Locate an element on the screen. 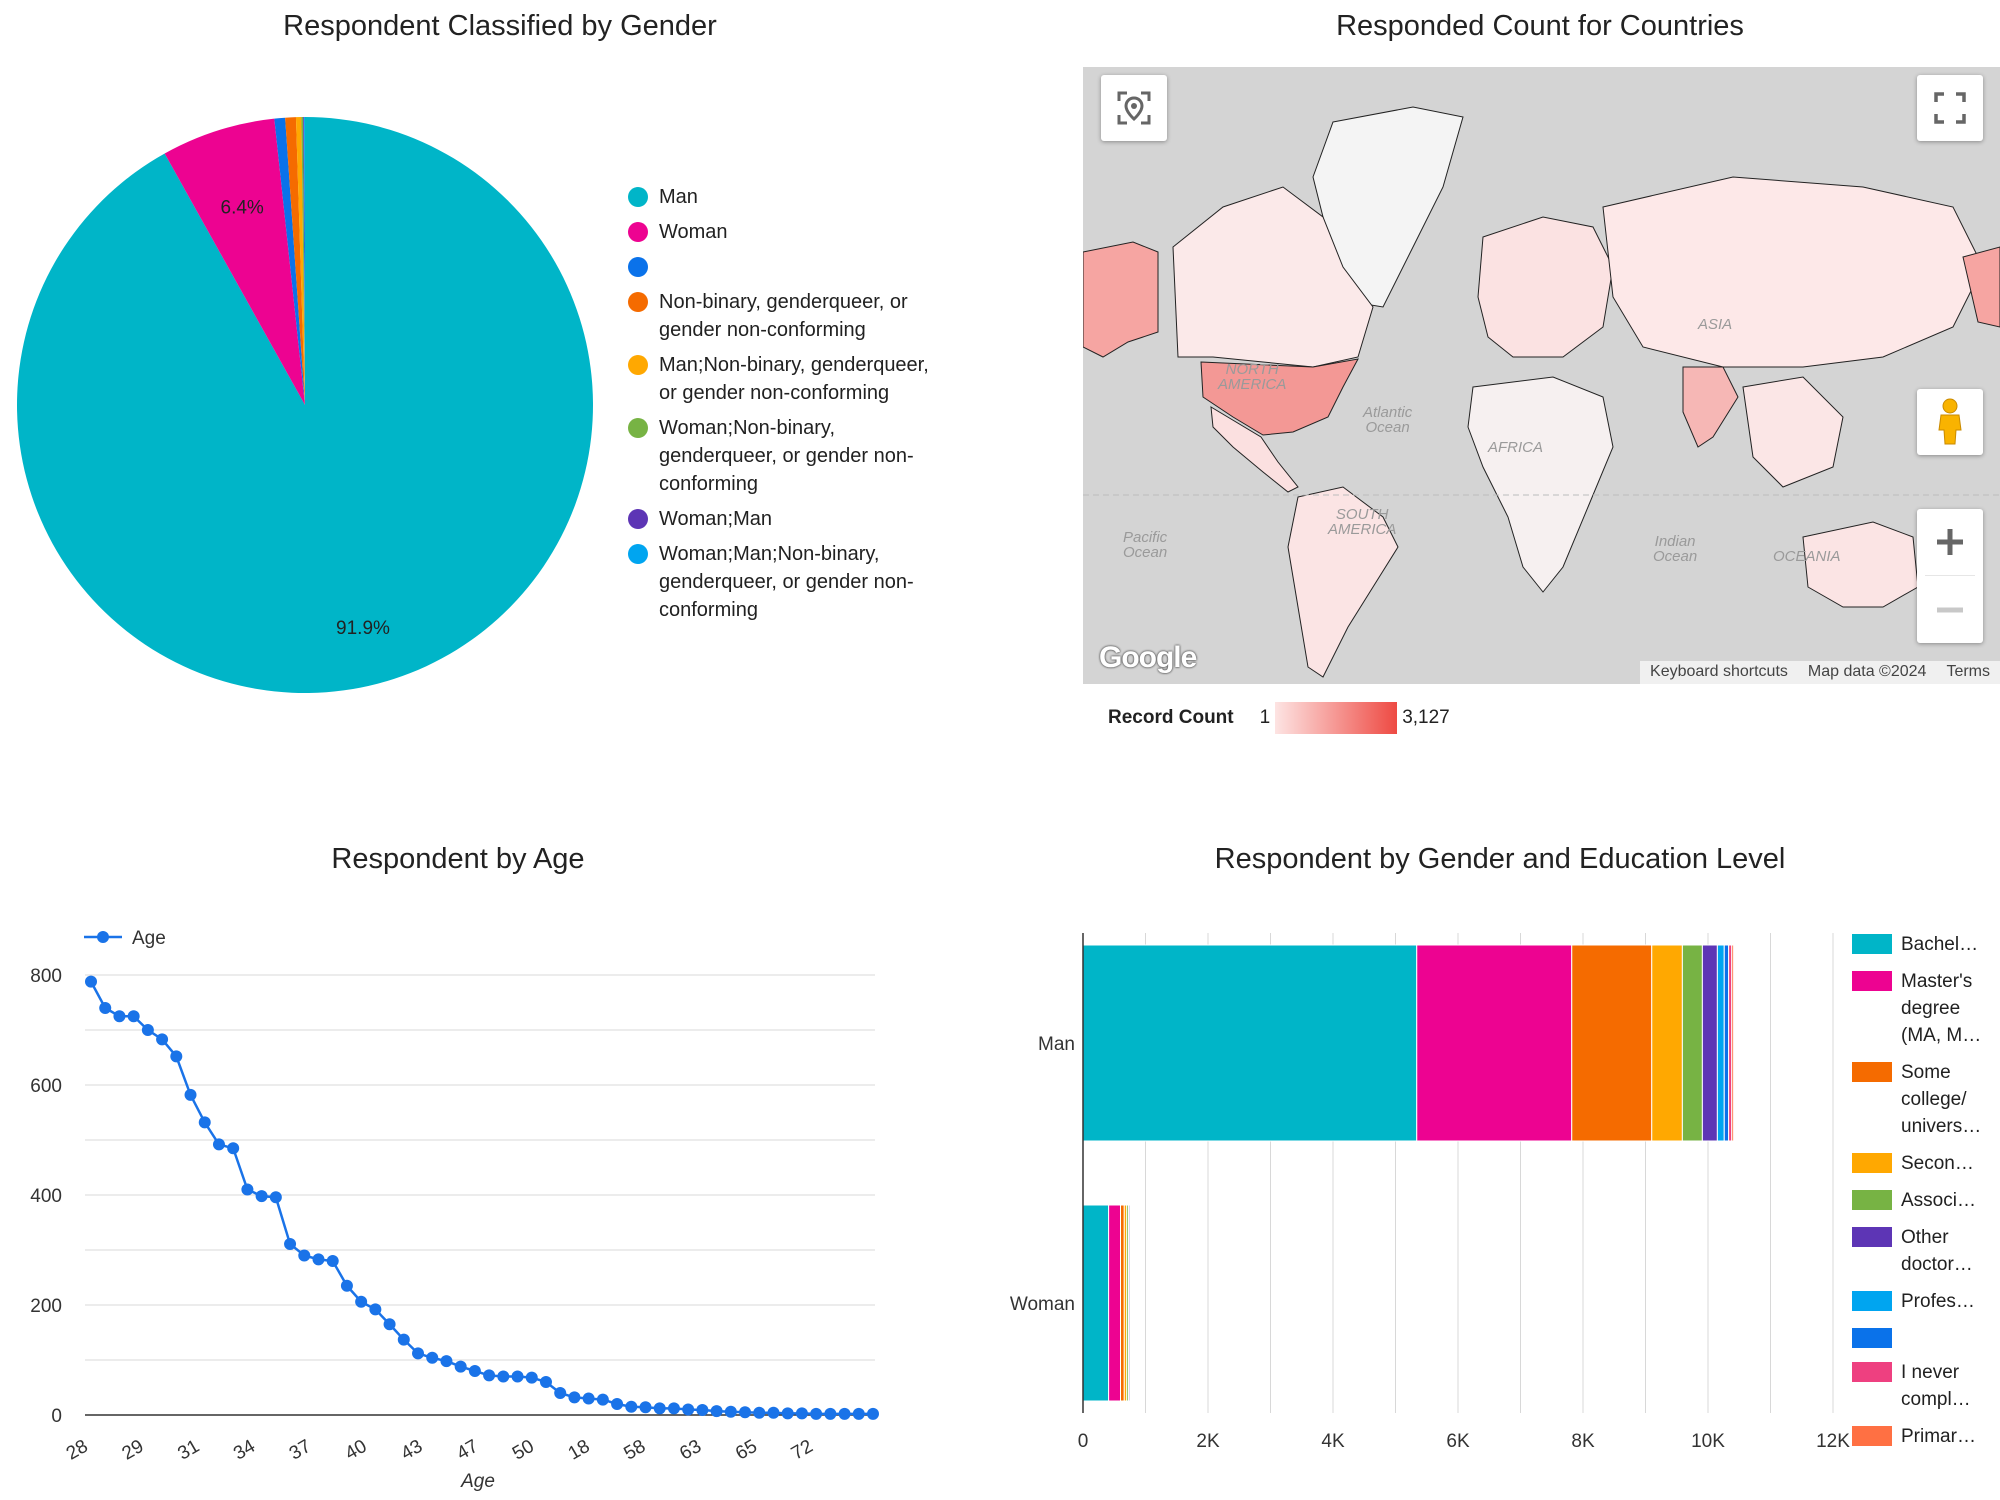  education-bar-chart: 0 2K 4K 6K 8K 10K 12K Man Woman is located at coordinates (1430, 1192).